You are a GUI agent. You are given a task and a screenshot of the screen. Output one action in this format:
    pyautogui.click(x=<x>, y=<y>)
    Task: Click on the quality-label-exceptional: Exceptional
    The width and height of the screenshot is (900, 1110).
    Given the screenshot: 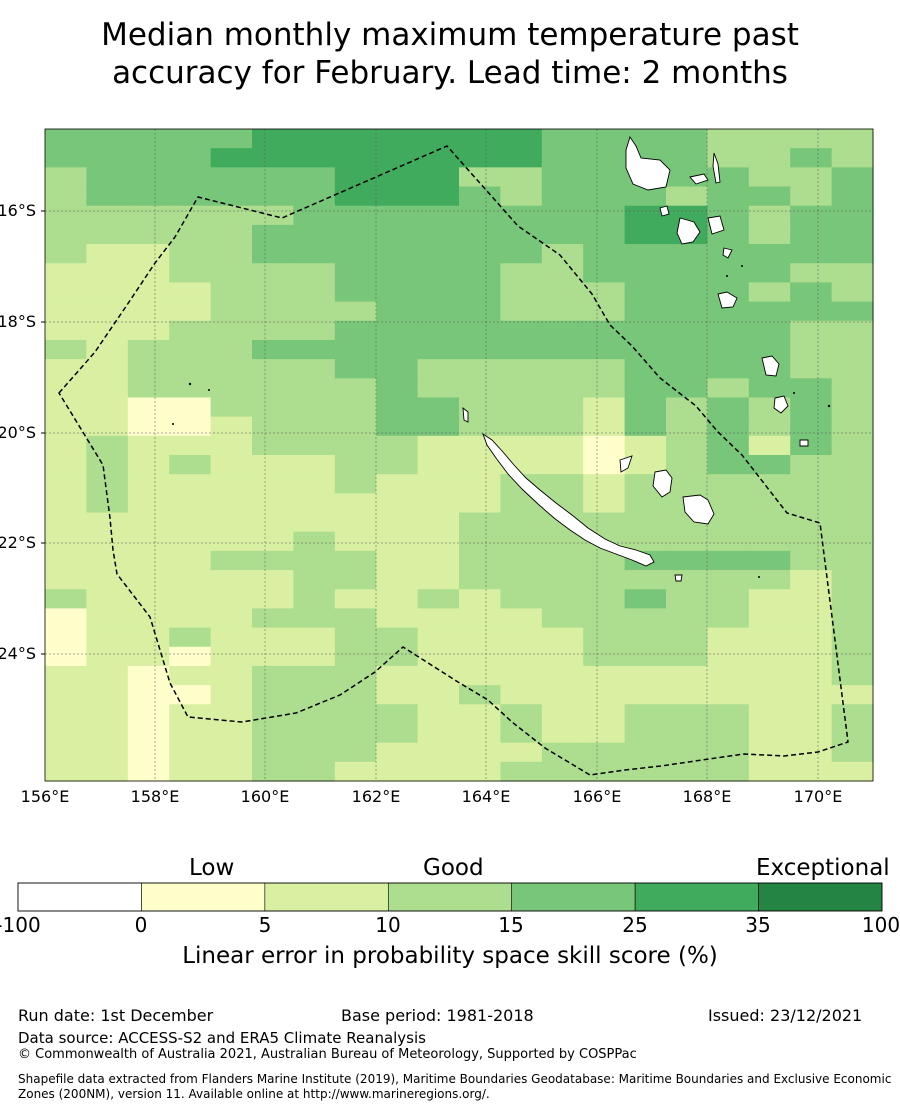 What is the action you would take?
    pyautogui.click(x=823, y=868)
    